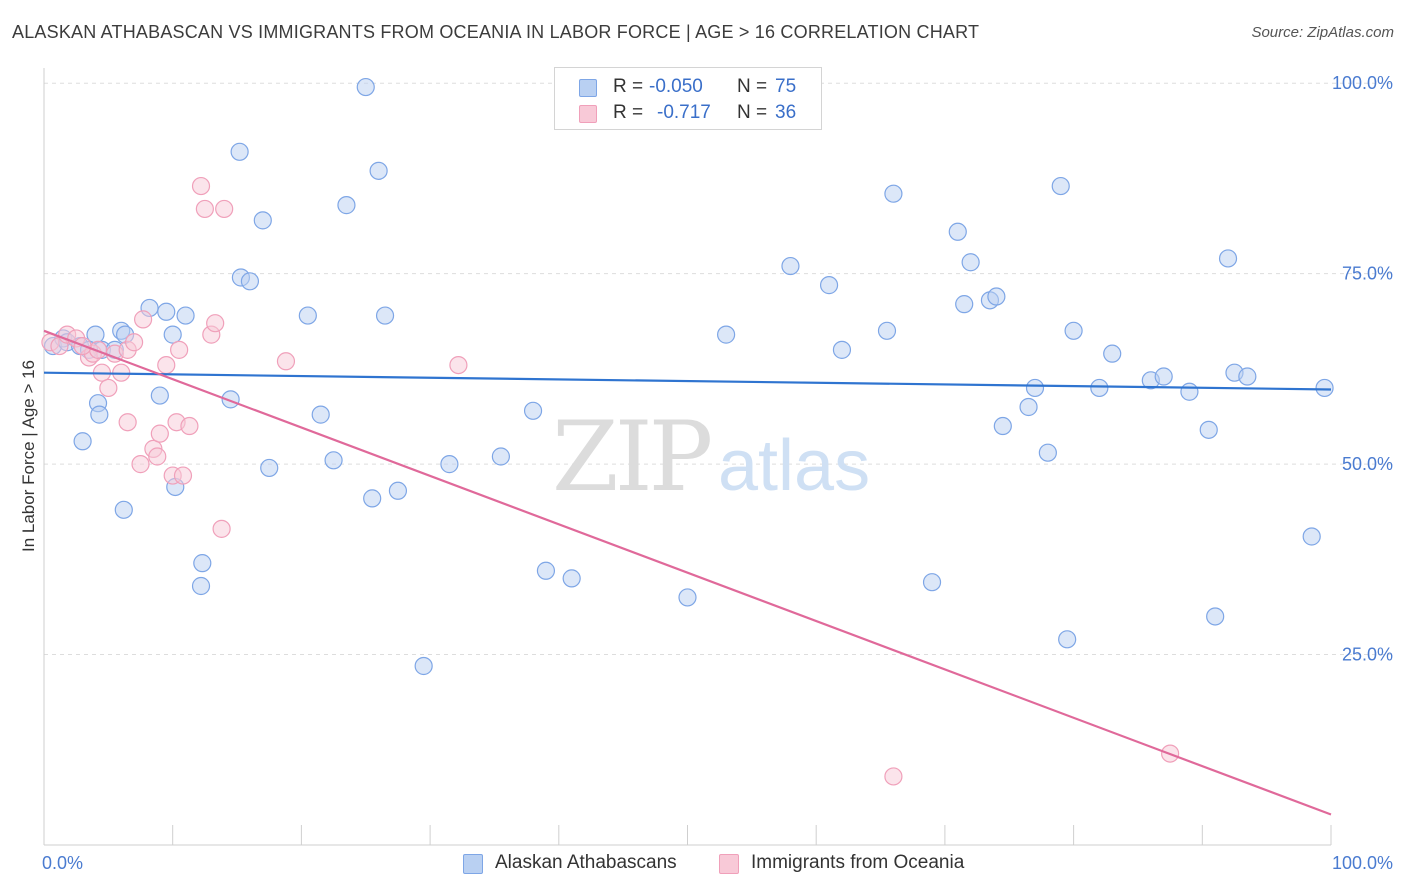  What do you see at coordinates (676, 86) in the screenshot?
I see `legend-r-value: -0.050` at bounding box center [676, 86].